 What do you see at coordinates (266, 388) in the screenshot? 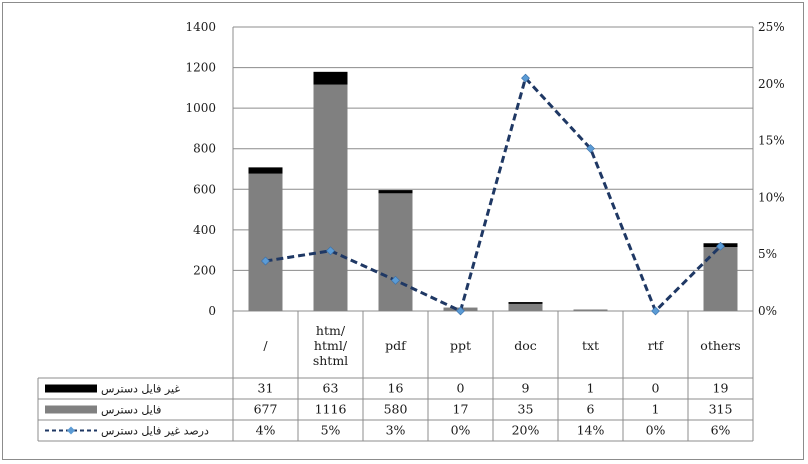
I see `table-cell: 31` at bounding box center [266, 388].